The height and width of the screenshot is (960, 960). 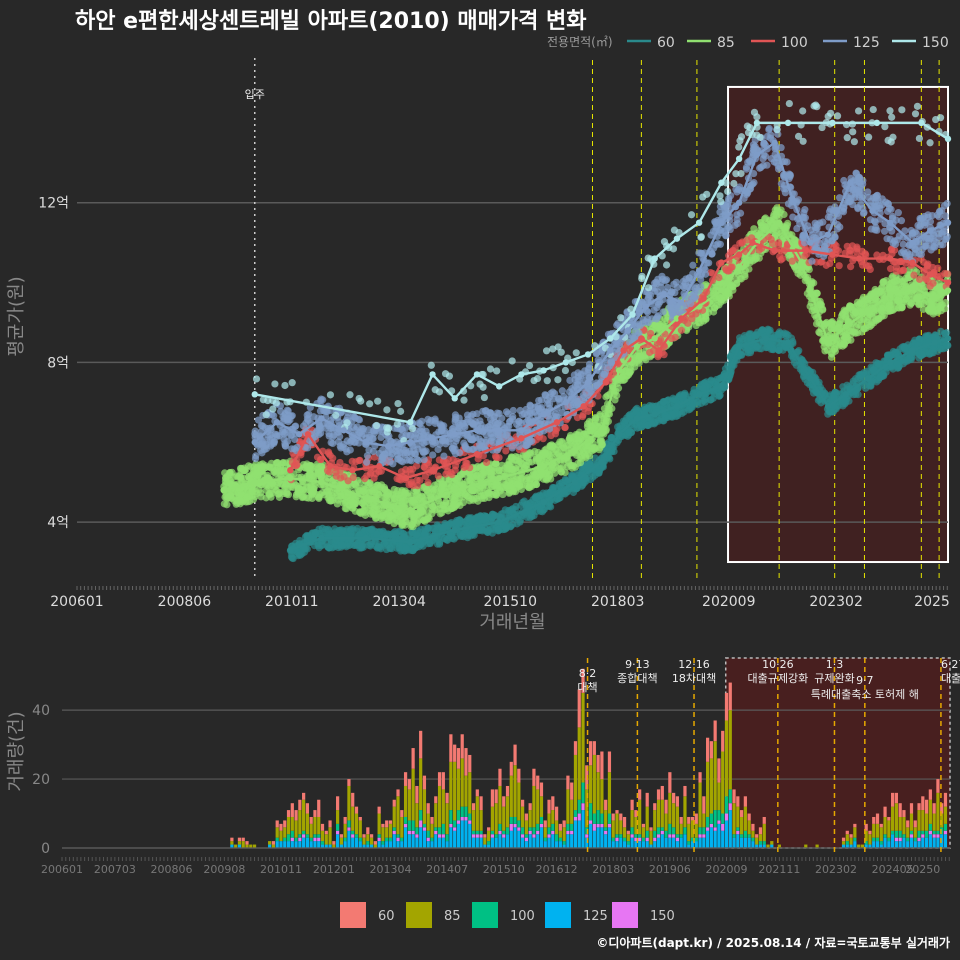 I want to click on move-in-label: 입주, so click(x=255, y=94).